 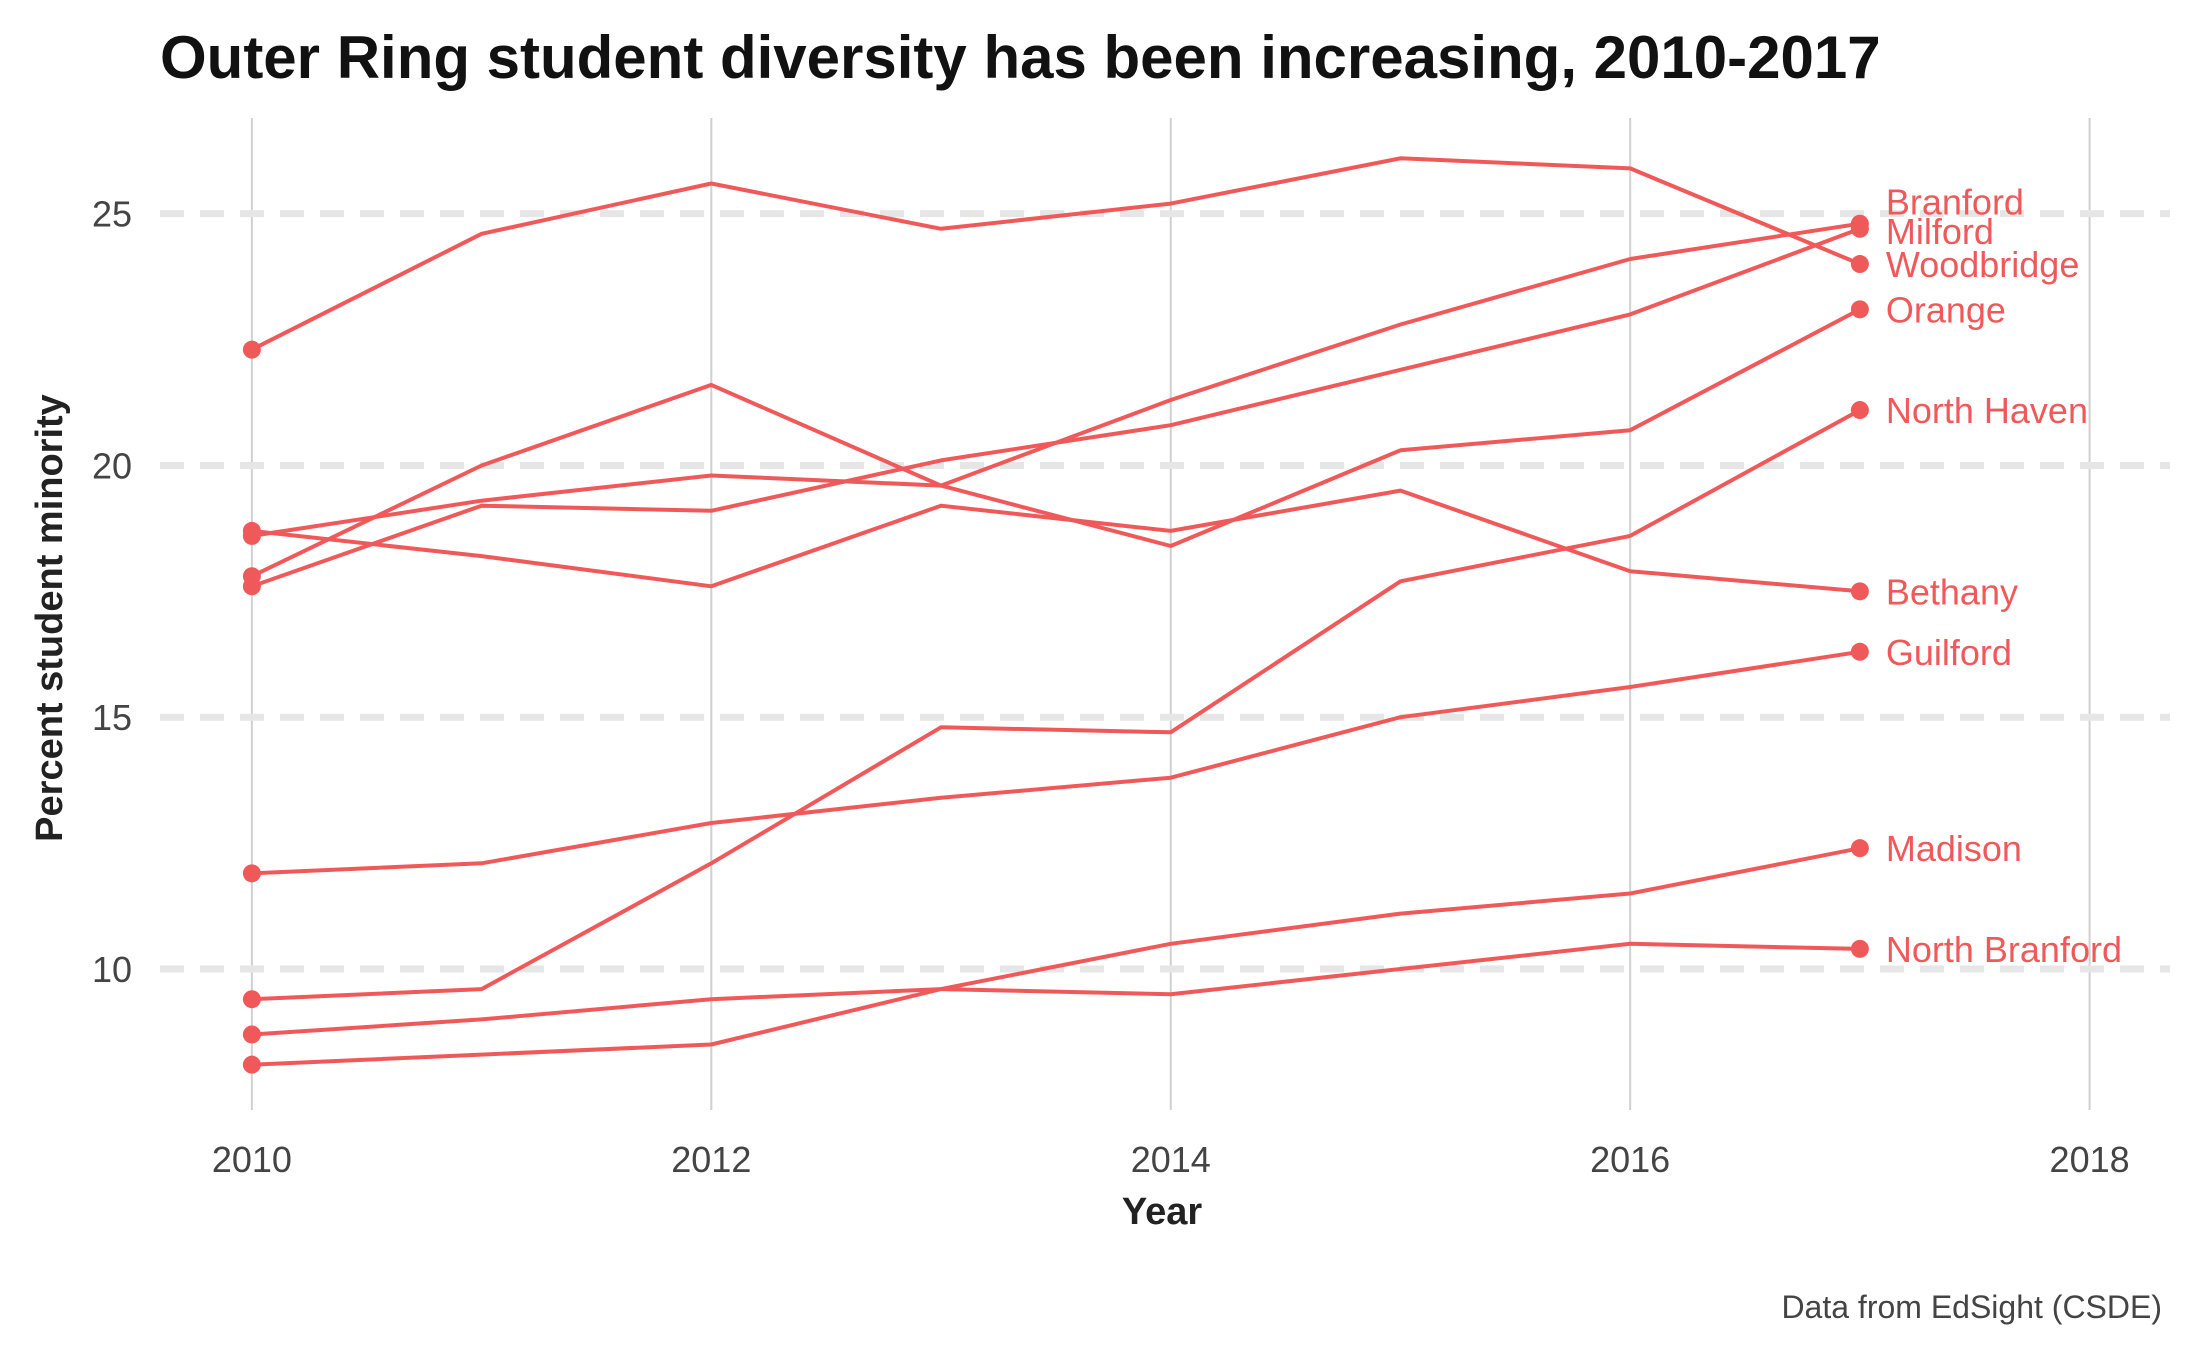 I want to click on series-label-north-haven: North Haven, so click(x=1987, y=410).